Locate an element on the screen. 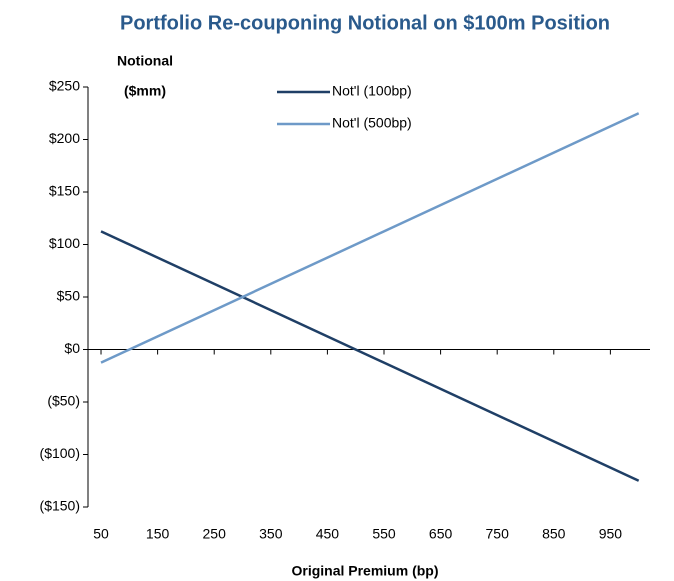 This screenshot has width=674, height=581. y-tick-label: $200 is located at coordinates (64, 138).